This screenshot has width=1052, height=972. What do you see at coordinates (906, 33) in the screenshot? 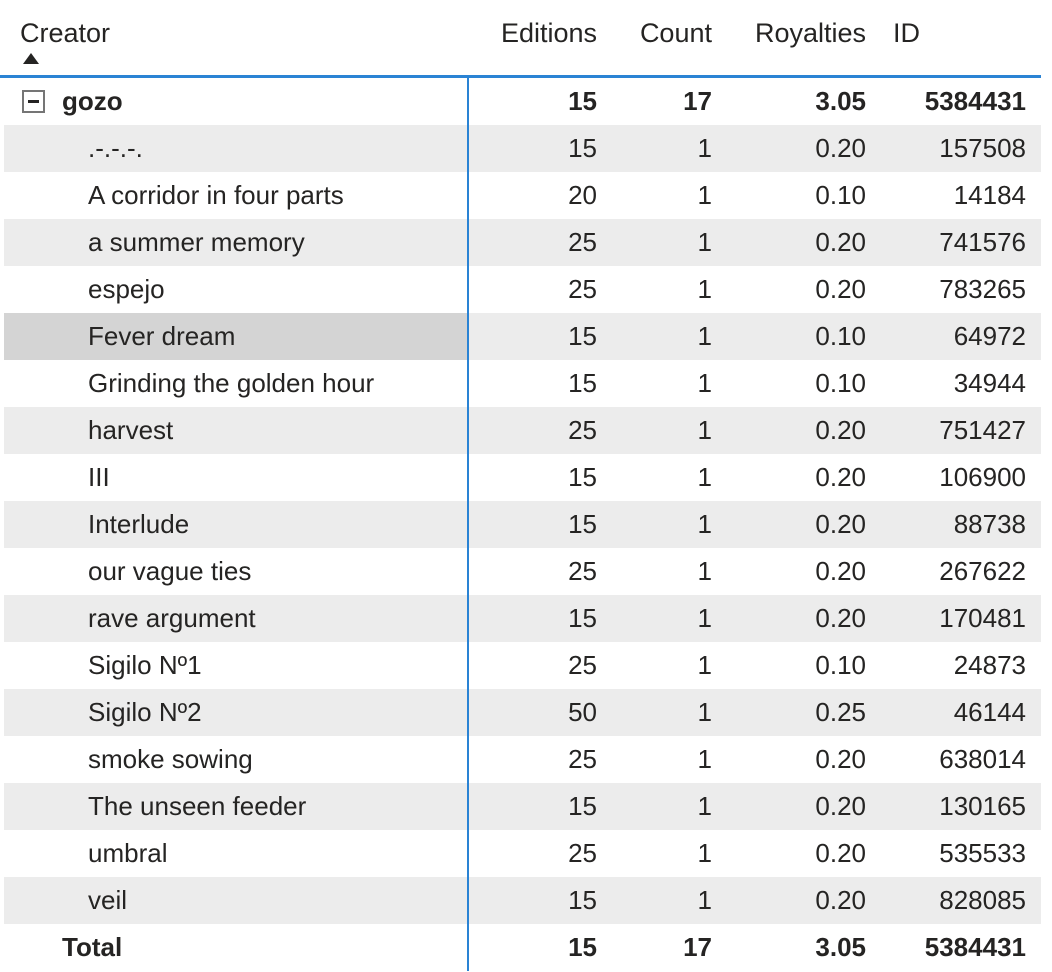
I see `column-header-id: ID` at bounding box center [906, 33].